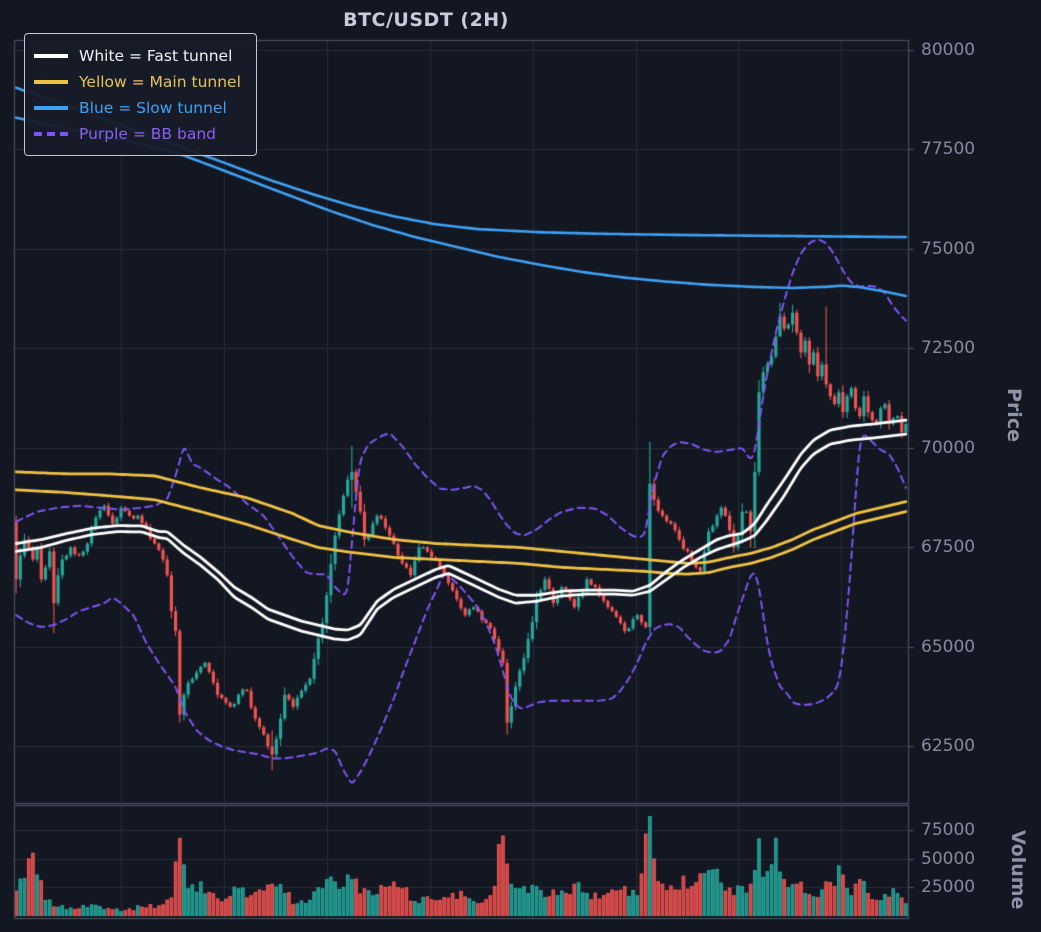  I want to click on legend-label: Yellow = Main tunnel, so click(160, 82).